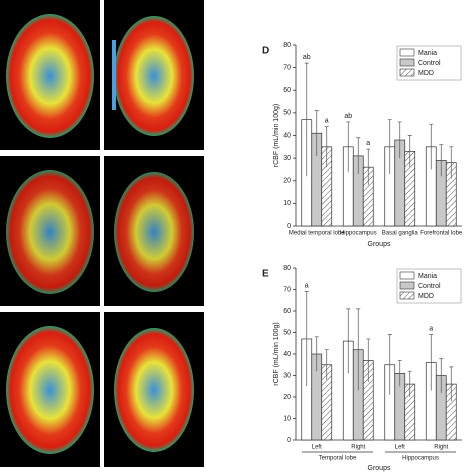  What do you see at coordinates (400, 234) in the screenshot?
I see `x-tick-label: Basal ganglia` at bounding box center [400, 234].